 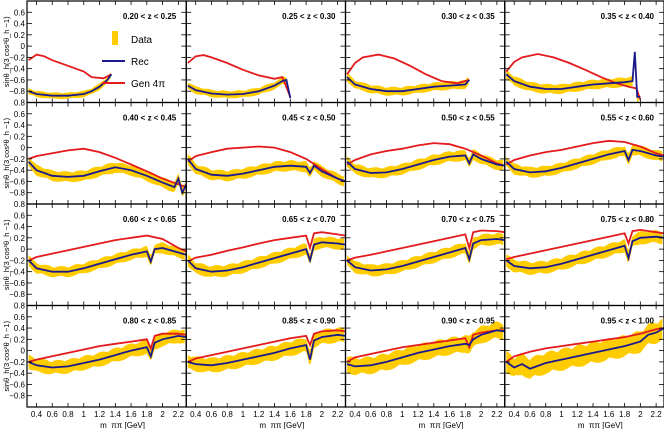 I want to click on y-tick-label: 0.2, so click(x=20, y=339).